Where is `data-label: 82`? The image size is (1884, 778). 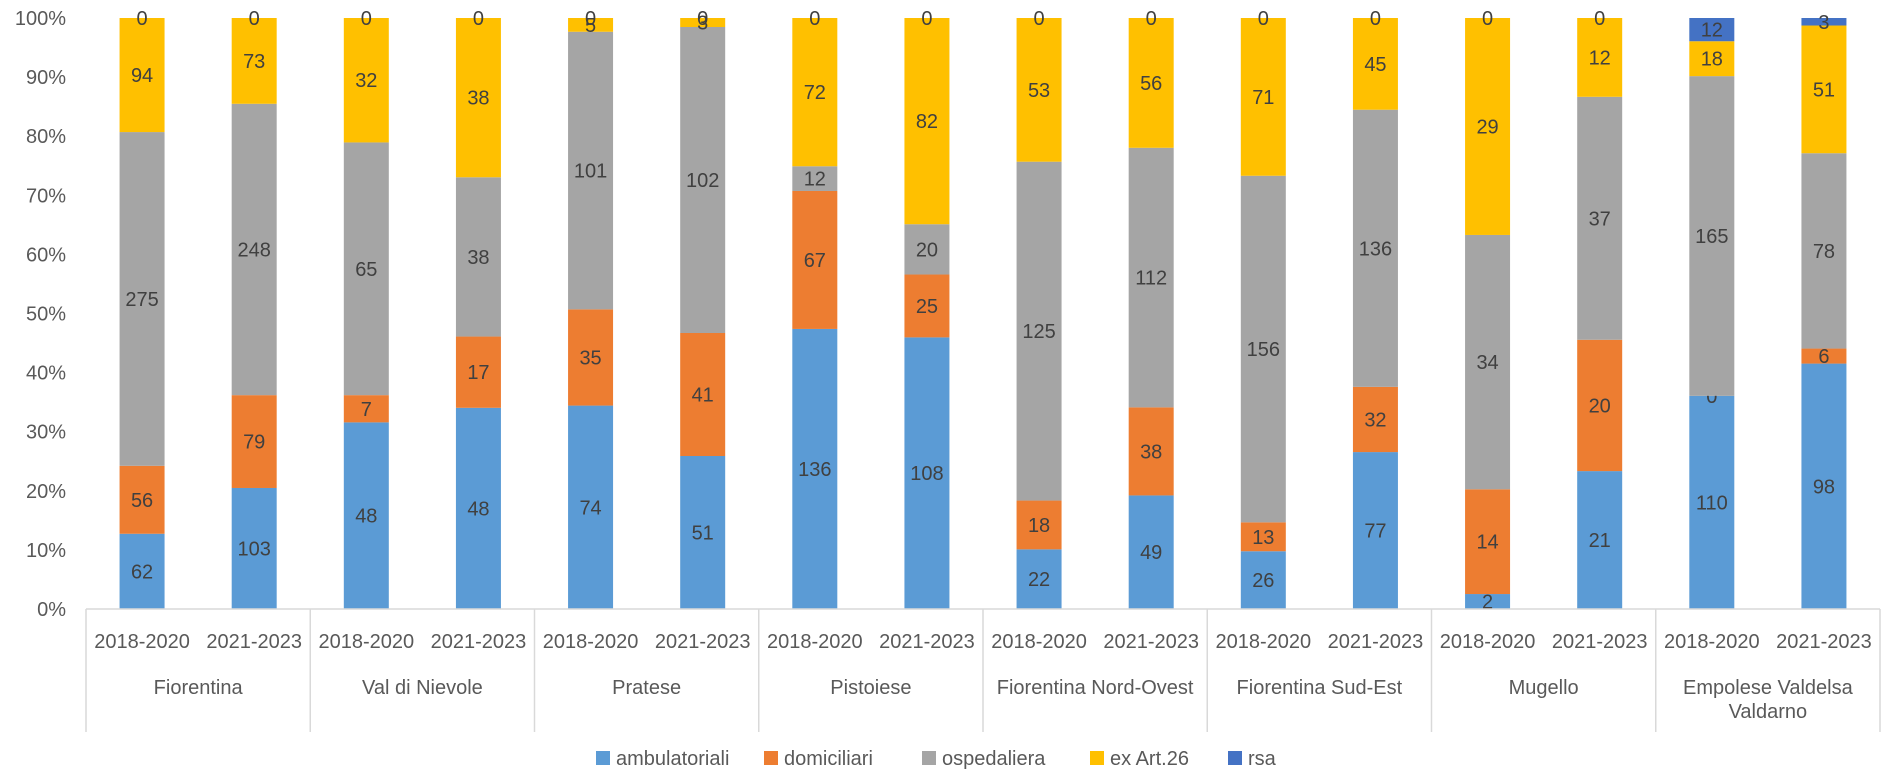 data-label: 82 is located at coordinates (927, 122).